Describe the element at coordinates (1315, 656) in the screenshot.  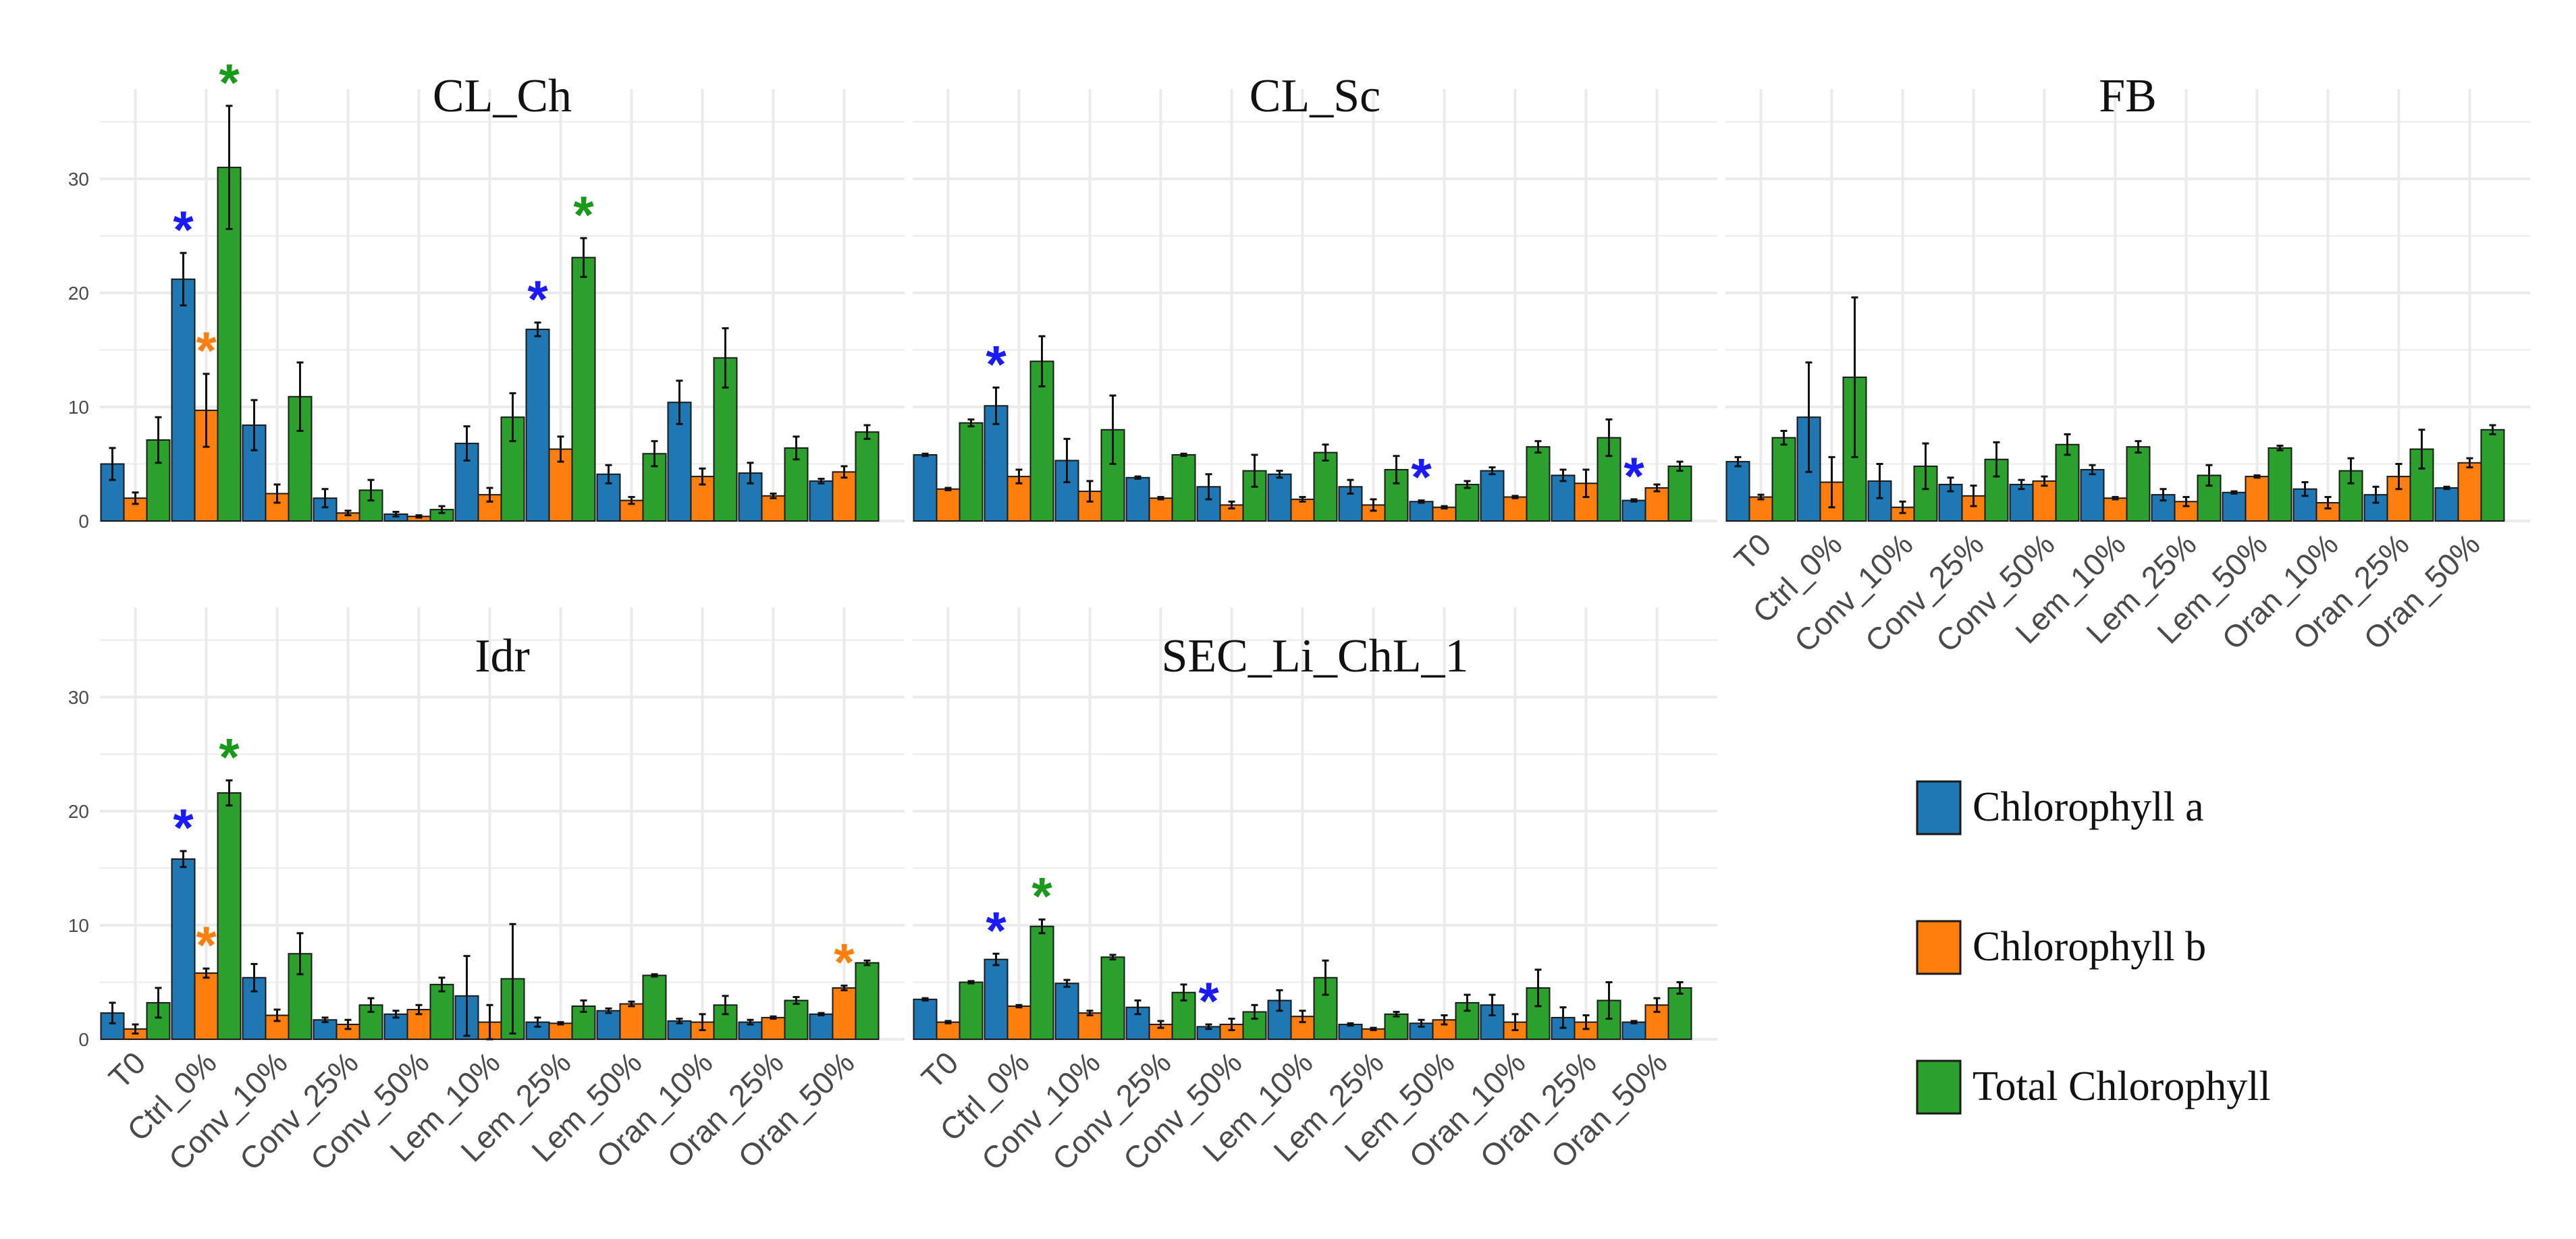
I see `facet-title: SEC_Li_ChL_1` at that location.